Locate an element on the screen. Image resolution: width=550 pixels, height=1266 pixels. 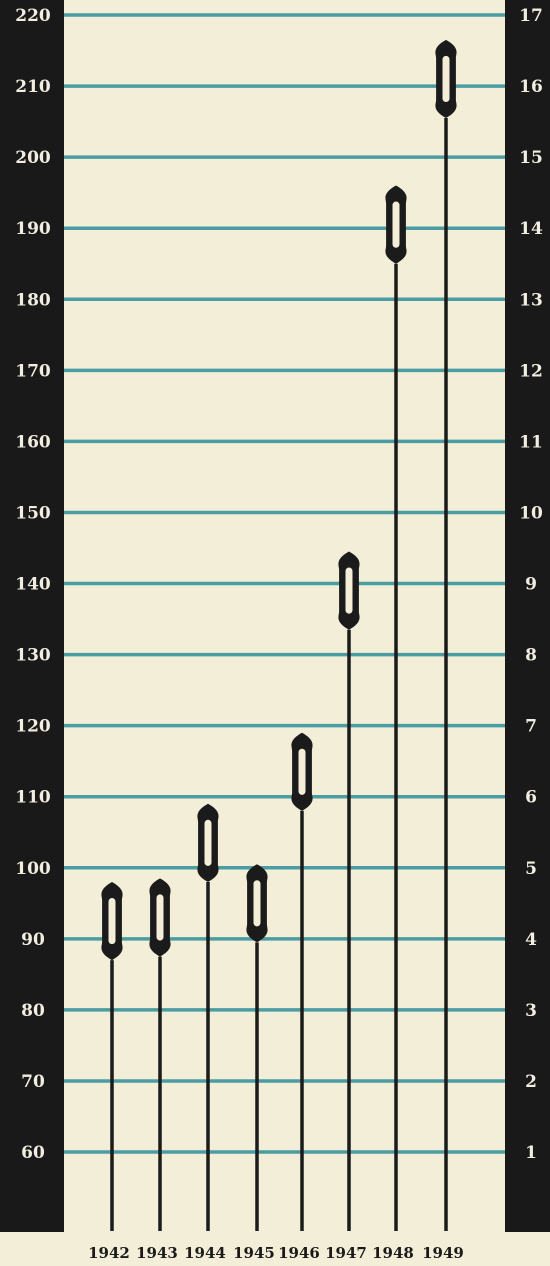
data-mark-1947 is located at coordinates (349, 891).